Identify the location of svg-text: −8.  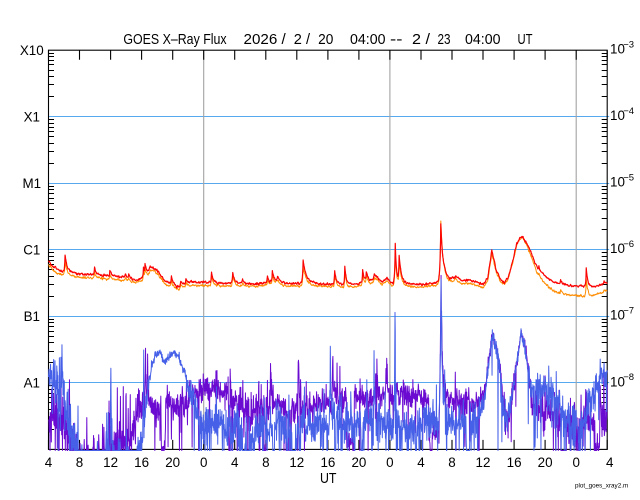
(628, 377).